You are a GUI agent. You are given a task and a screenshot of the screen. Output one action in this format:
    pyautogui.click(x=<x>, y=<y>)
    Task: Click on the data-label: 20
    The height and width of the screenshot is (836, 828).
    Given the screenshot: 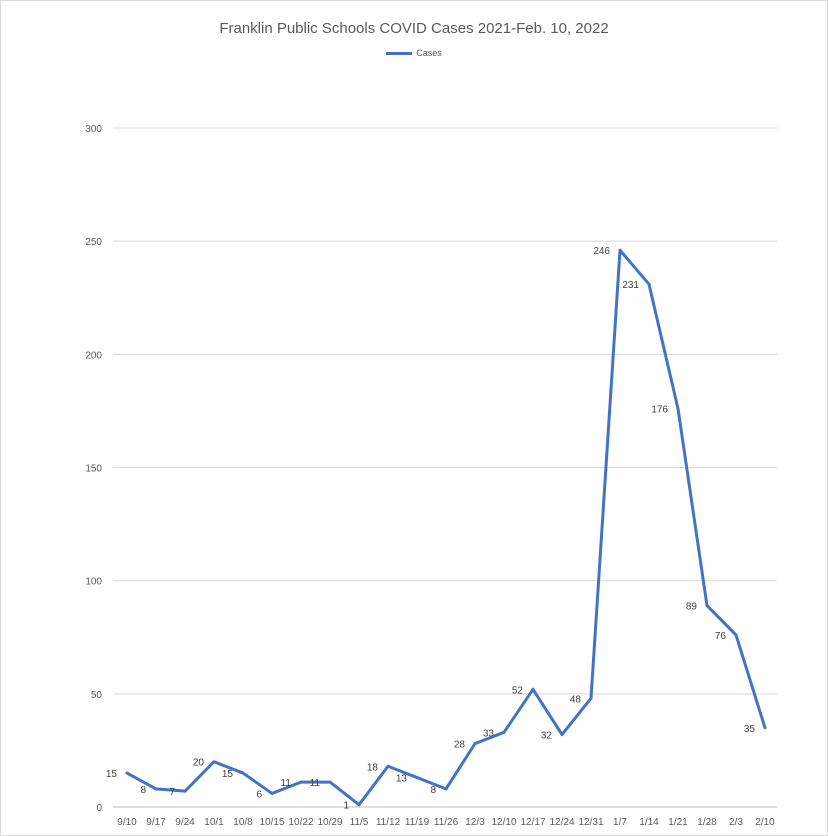 What is the action you would take?
    pyautogui.click(x=199, y=763)
    